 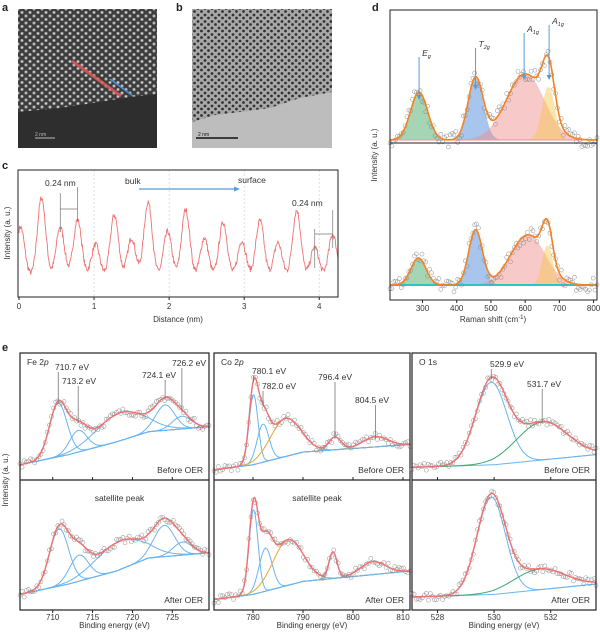 What do you see at coordinates (303, 617) in the screenshot?
I see `e-xtick-label: 790` at bounding box center [303, 617].